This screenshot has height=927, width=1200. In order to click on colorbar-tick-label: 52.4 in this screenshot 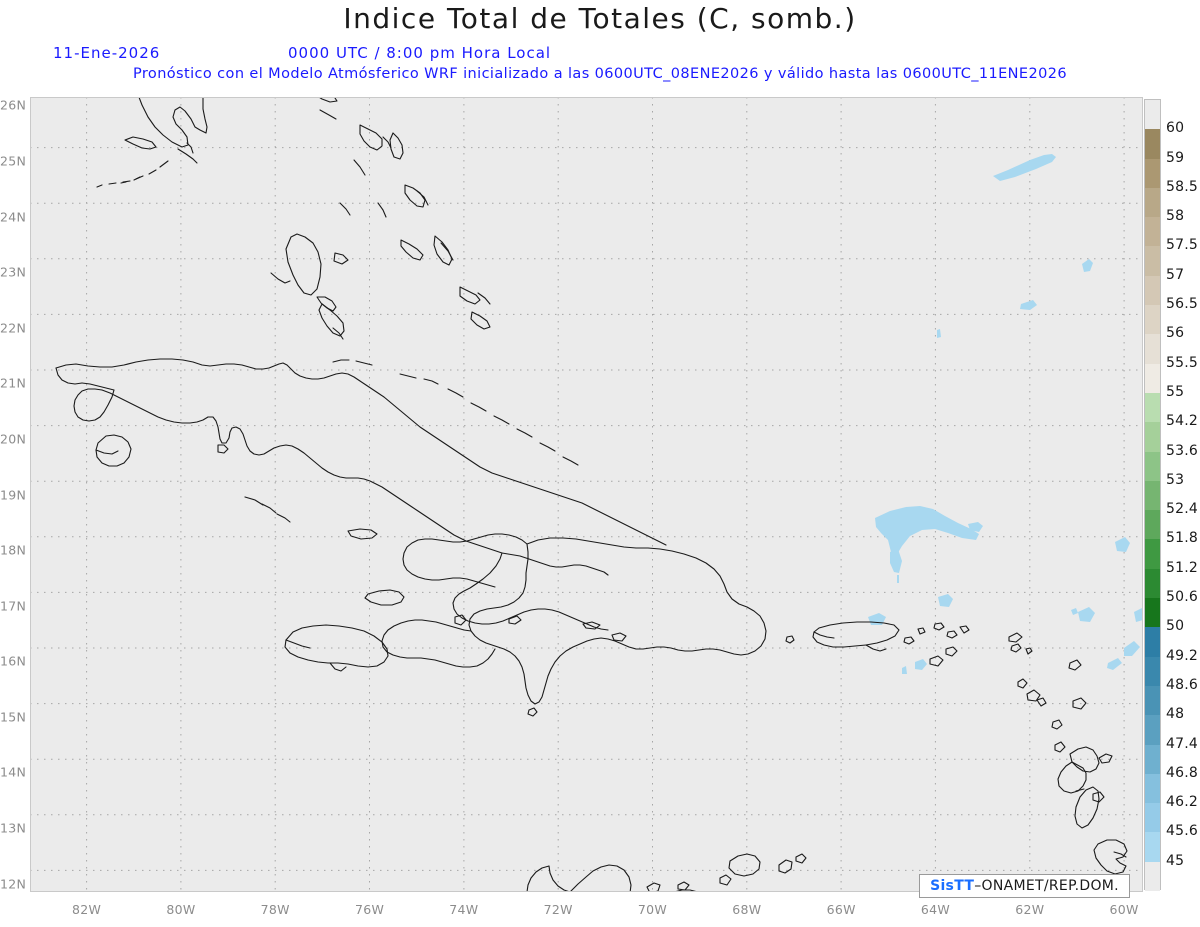, I will do `click(1182, 509)`.